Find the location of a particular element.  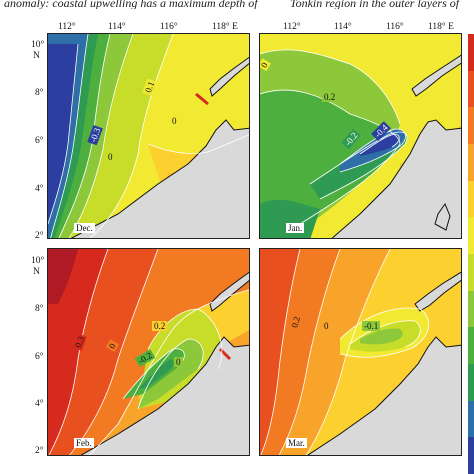

lat-tick-2-bottom: 2° is located at coordinates (39, 451).